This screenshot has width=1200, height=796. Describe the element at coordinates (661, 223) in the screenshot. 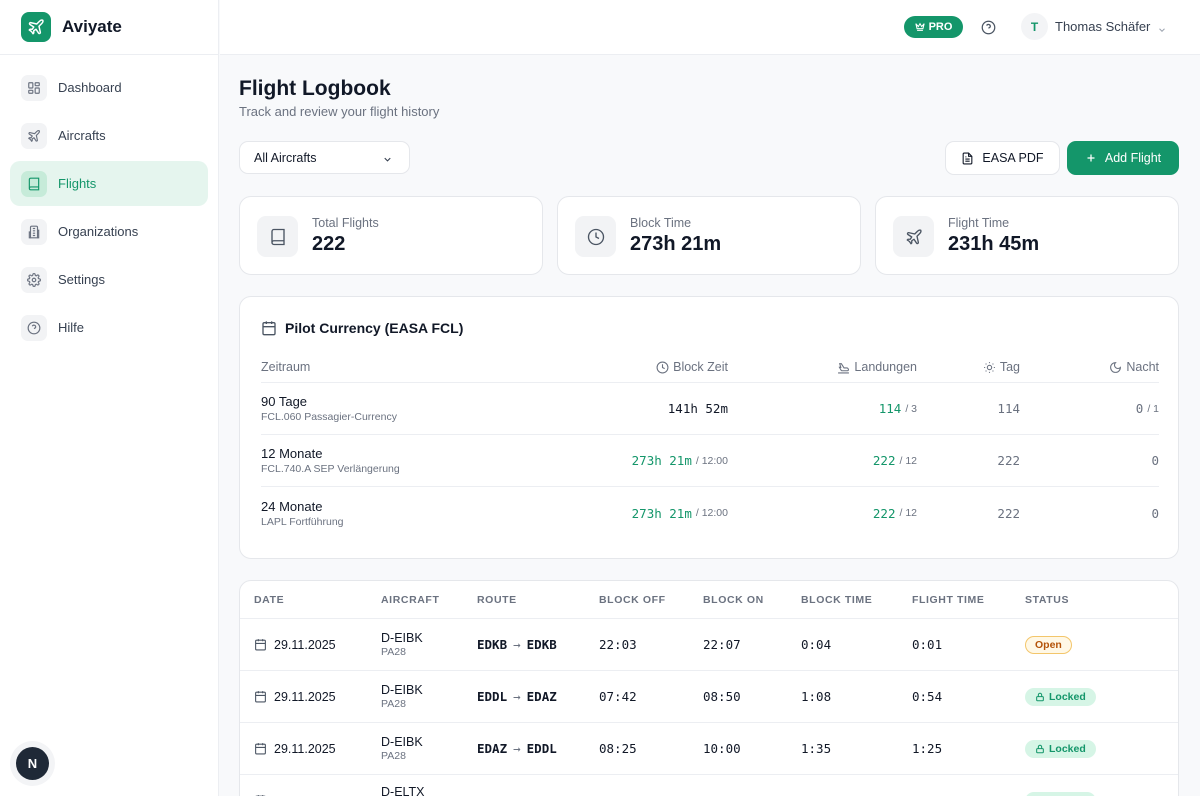

I see `stat-label: Block Time` at that location.